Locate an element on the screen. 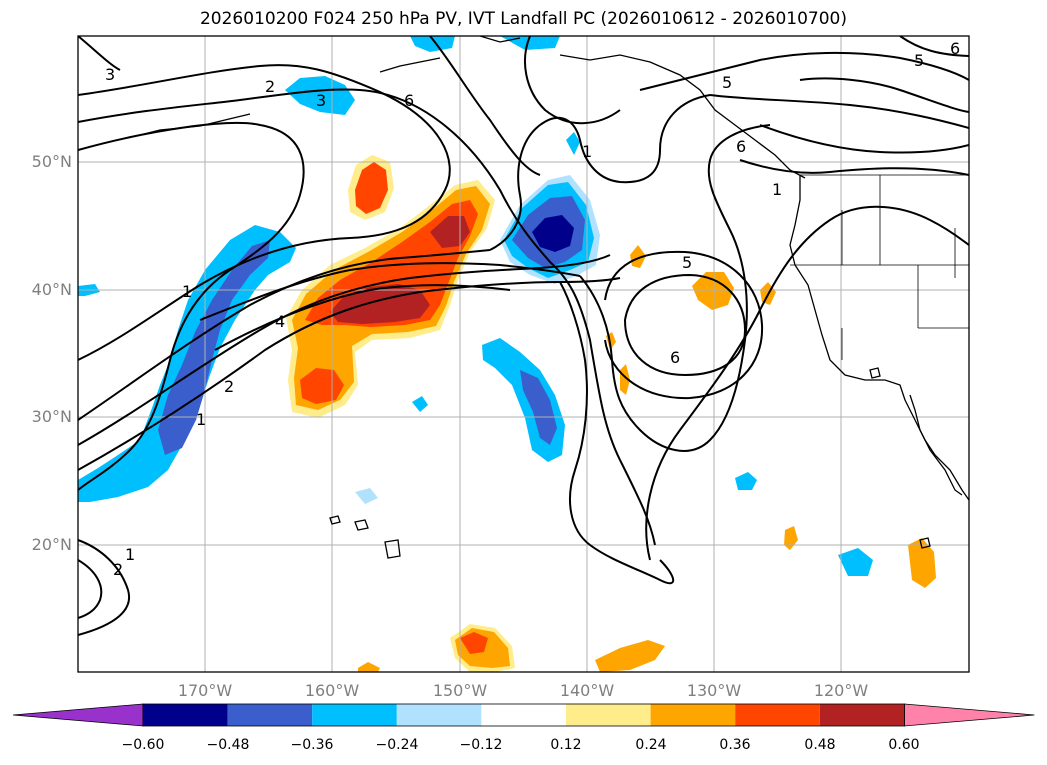 This screenshot has width=1047, height=765. pos-blob-small-d is located at coordinates (791, 538).